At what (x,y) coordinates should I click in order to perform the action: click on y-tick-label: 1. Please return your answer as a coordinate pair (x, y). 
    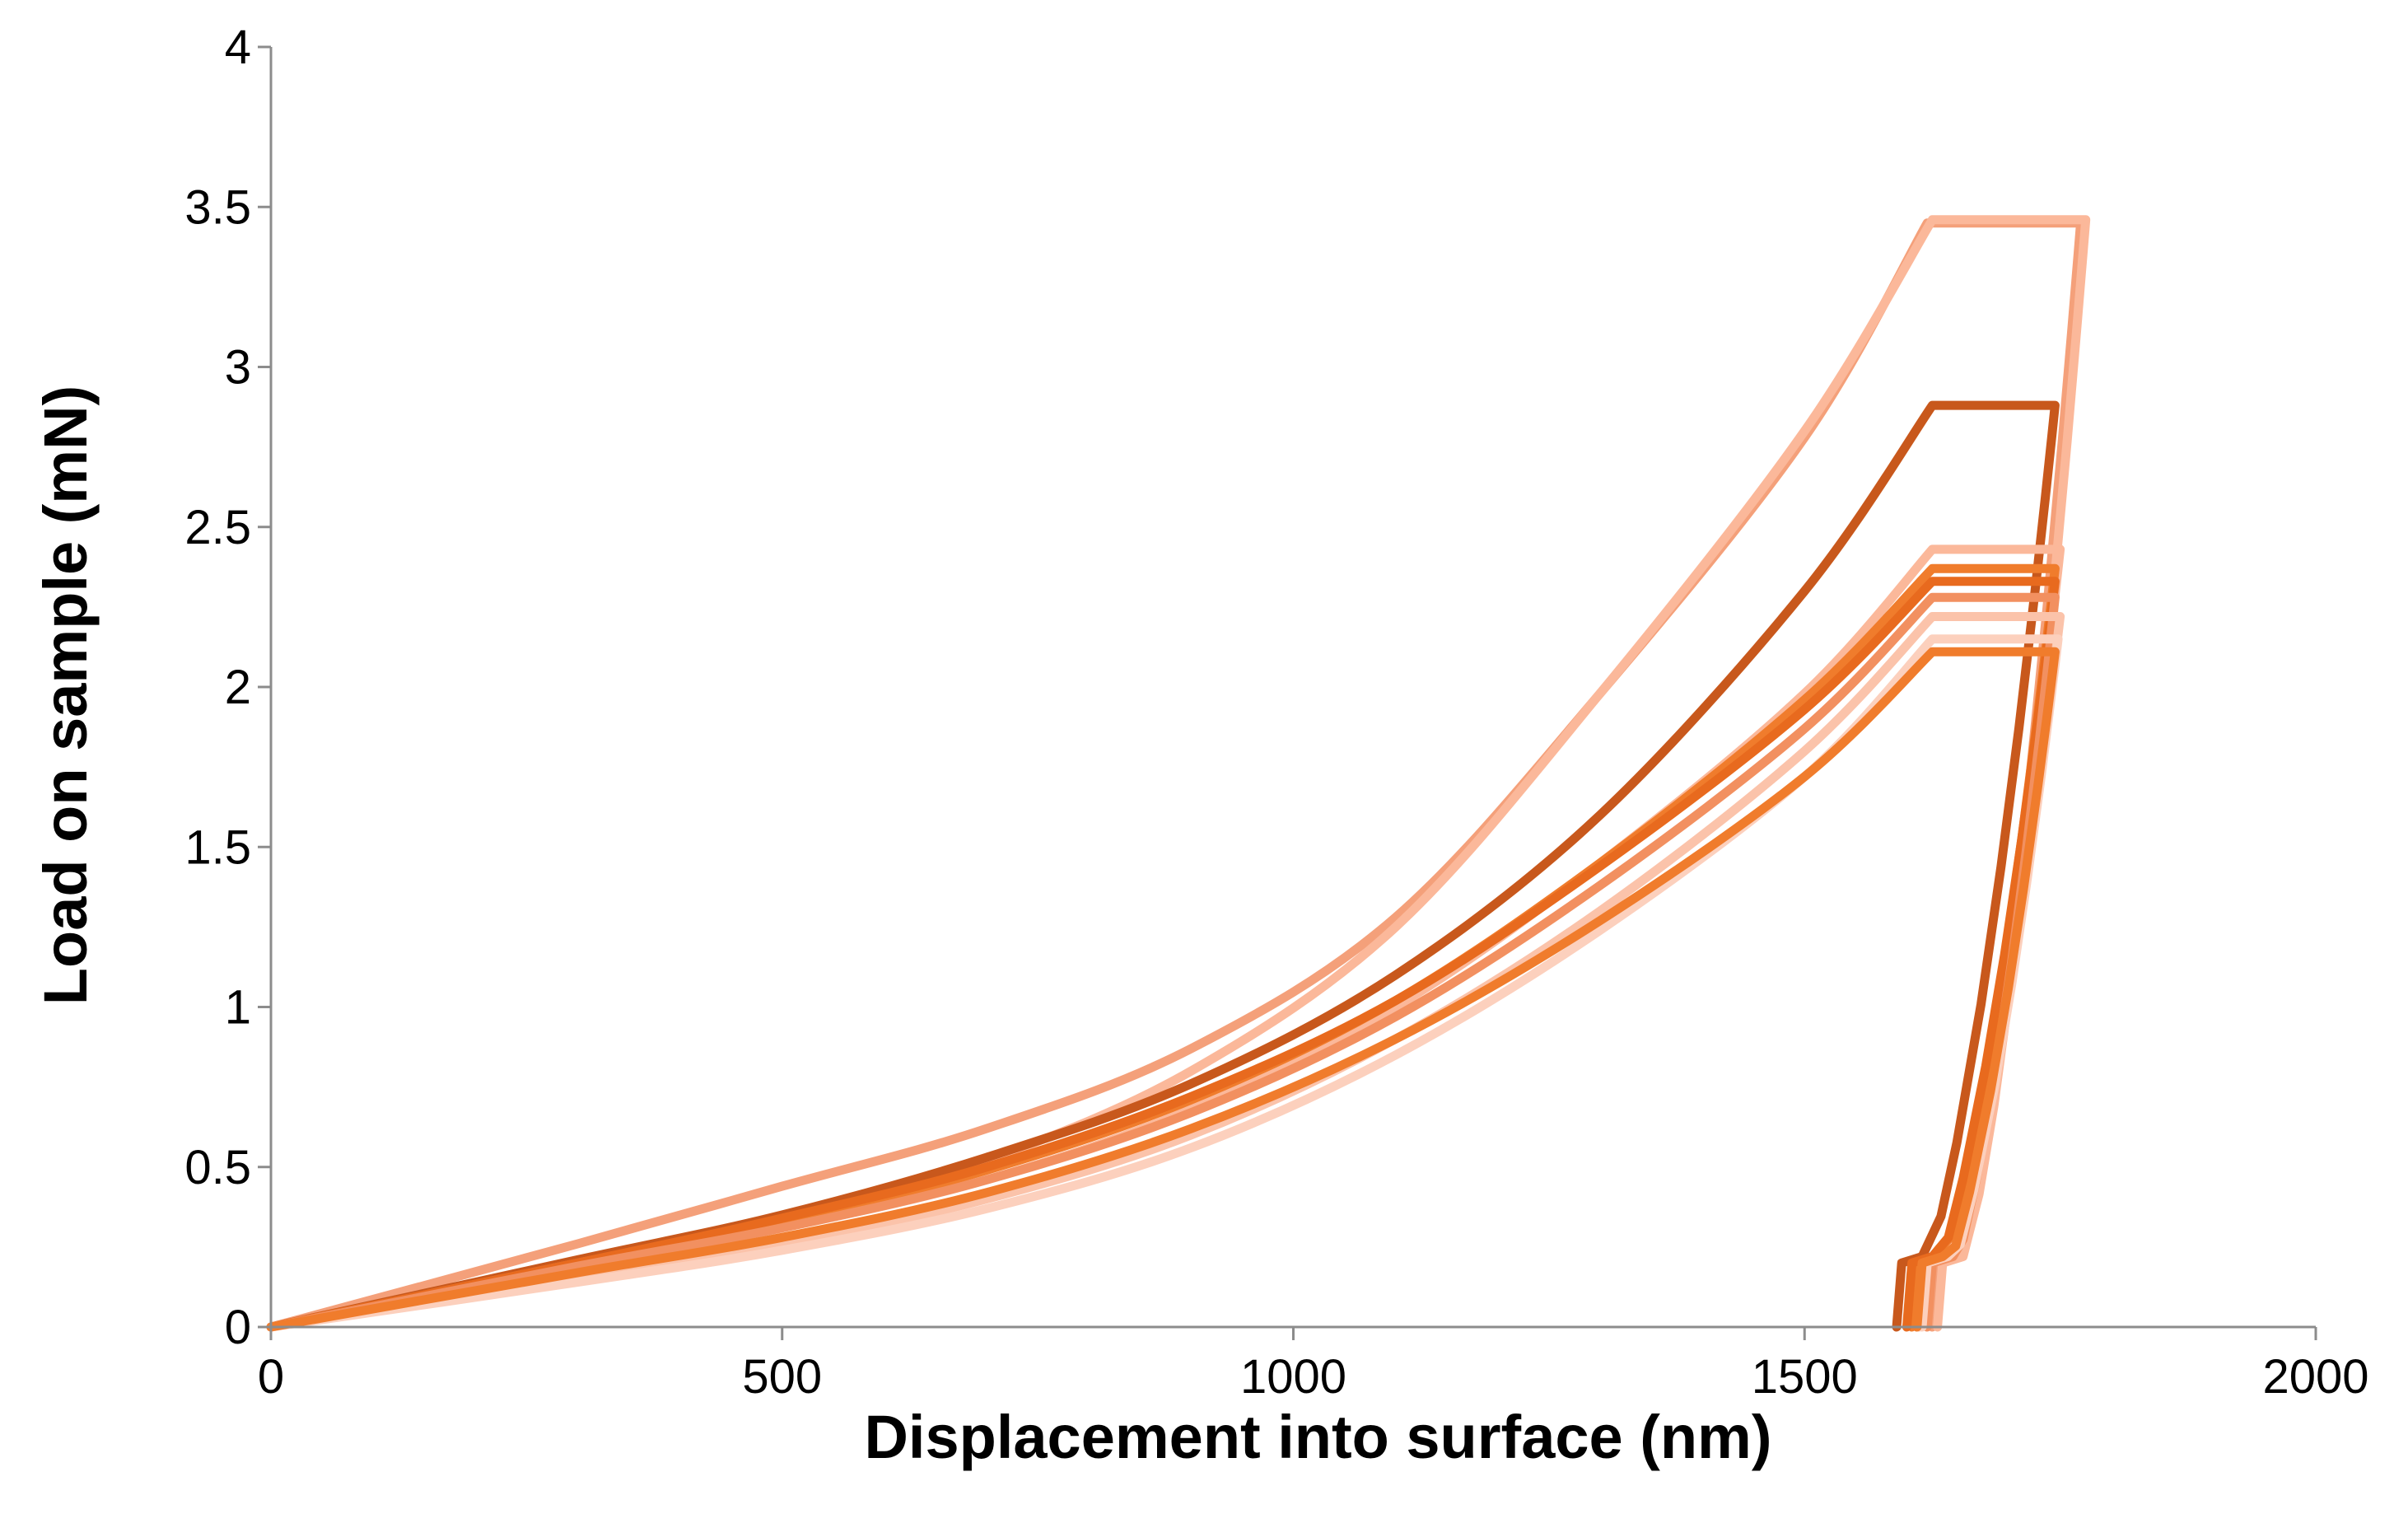
    Looking at the image, I should click on (238, 1008).